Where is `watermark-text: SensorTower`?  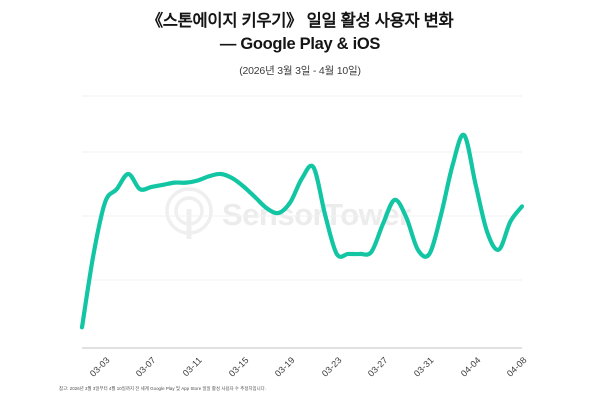 watermark-text: SensorTower is located at coordinates (316, 214).